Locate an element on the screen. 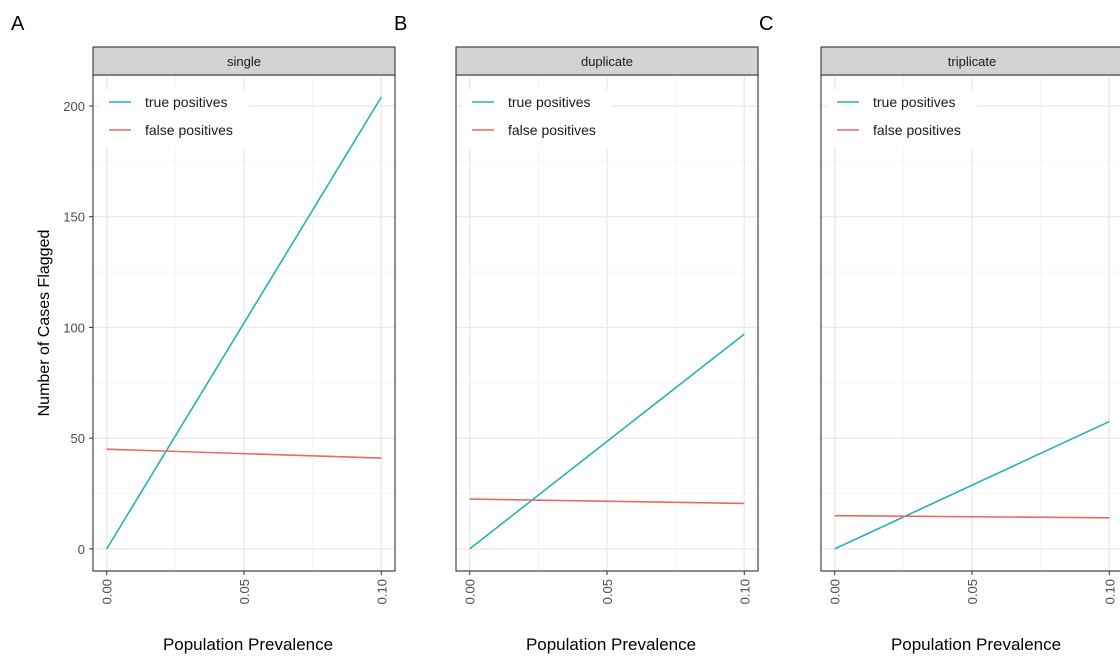 This screenshot has height=659, width=1120. y-tick-label: 0 is located at coordinates (81, 549).